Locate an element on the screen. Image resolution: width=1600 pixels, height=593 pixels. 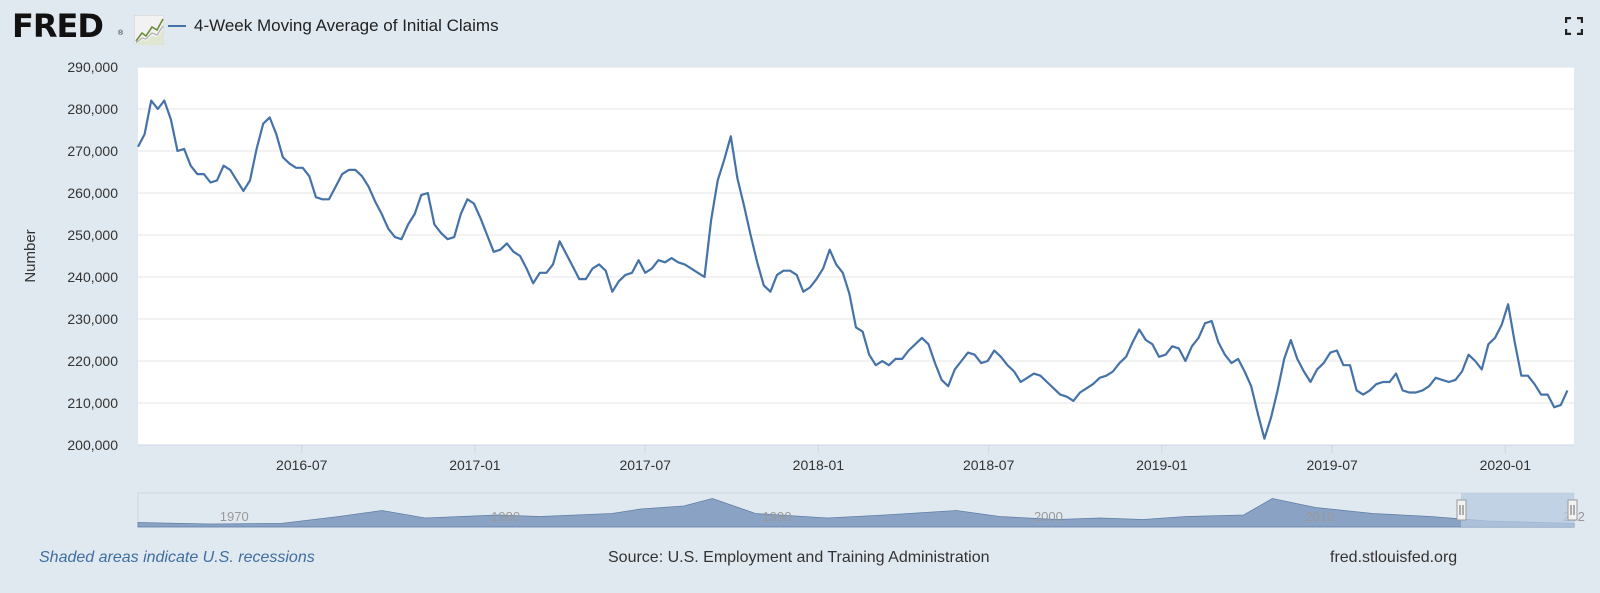
y-tick-label: 290,000 is located at coordinates (92, 67).